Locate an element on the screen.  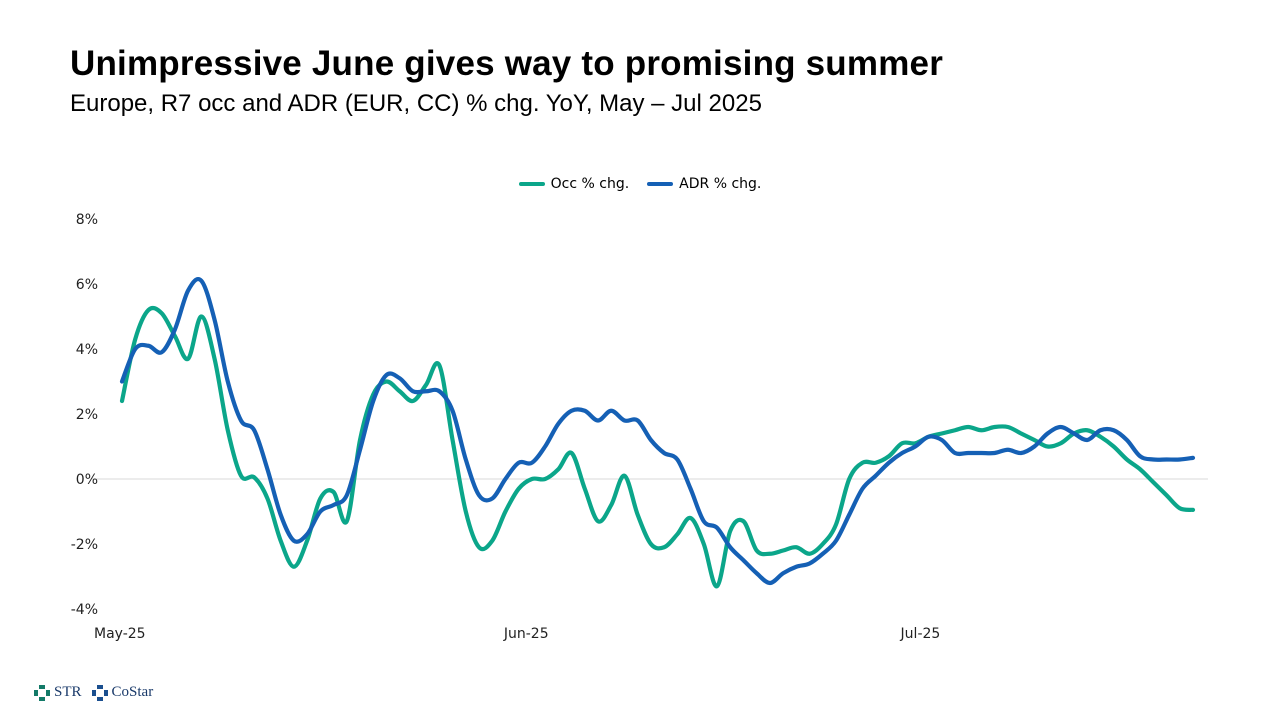
y-tick-label: 8% is located at coordinates (87, 220).